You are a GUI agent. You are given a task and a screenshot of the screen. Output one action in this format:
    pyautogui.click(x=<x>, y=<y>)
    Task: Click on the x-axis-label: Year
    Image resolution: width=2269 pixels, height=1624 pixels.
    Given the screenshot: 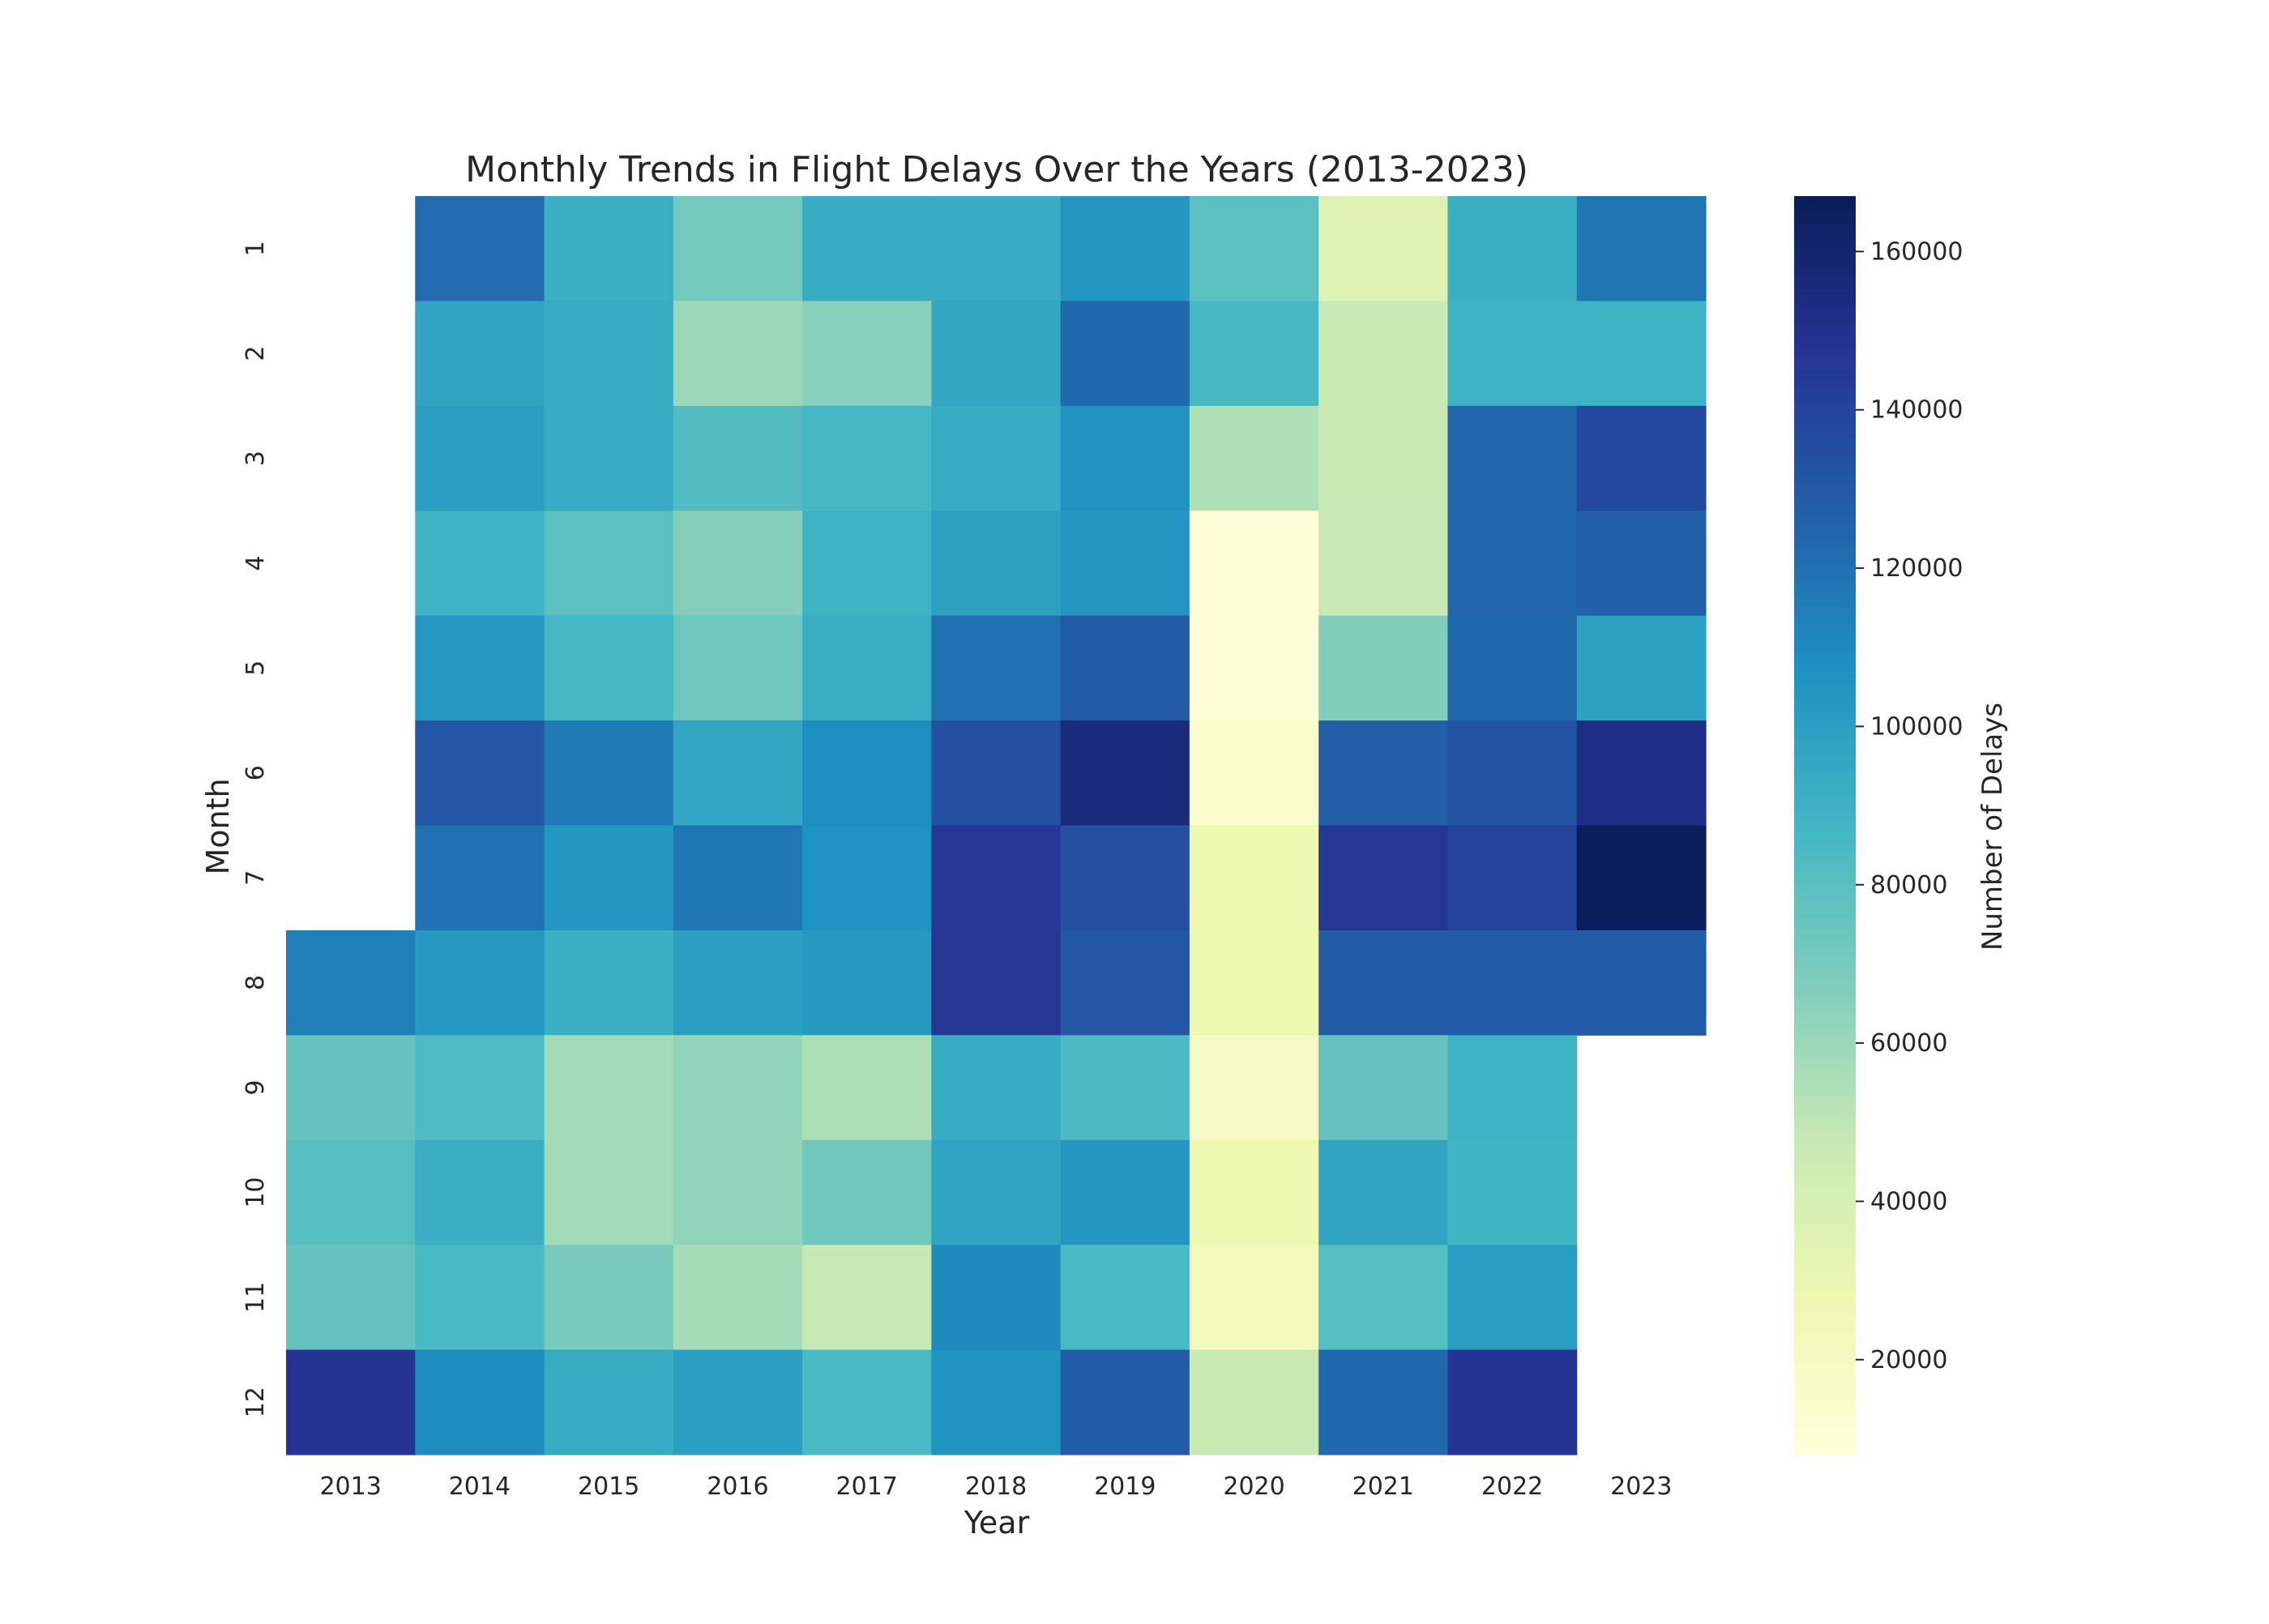 What is the action you would take?
    pyautogui.click(x=997, y=1523)
    